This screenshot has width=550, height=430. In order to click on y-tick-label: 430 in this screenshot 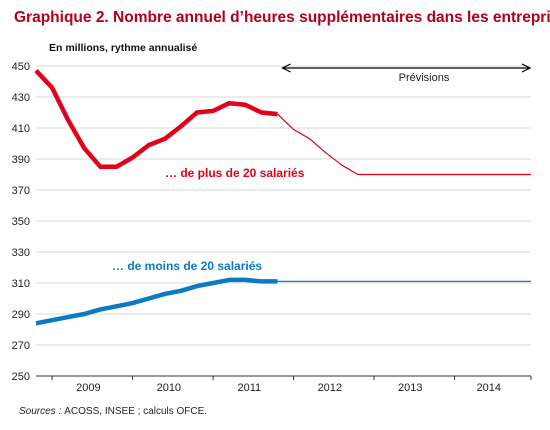, I will do `click(21, 98)`.